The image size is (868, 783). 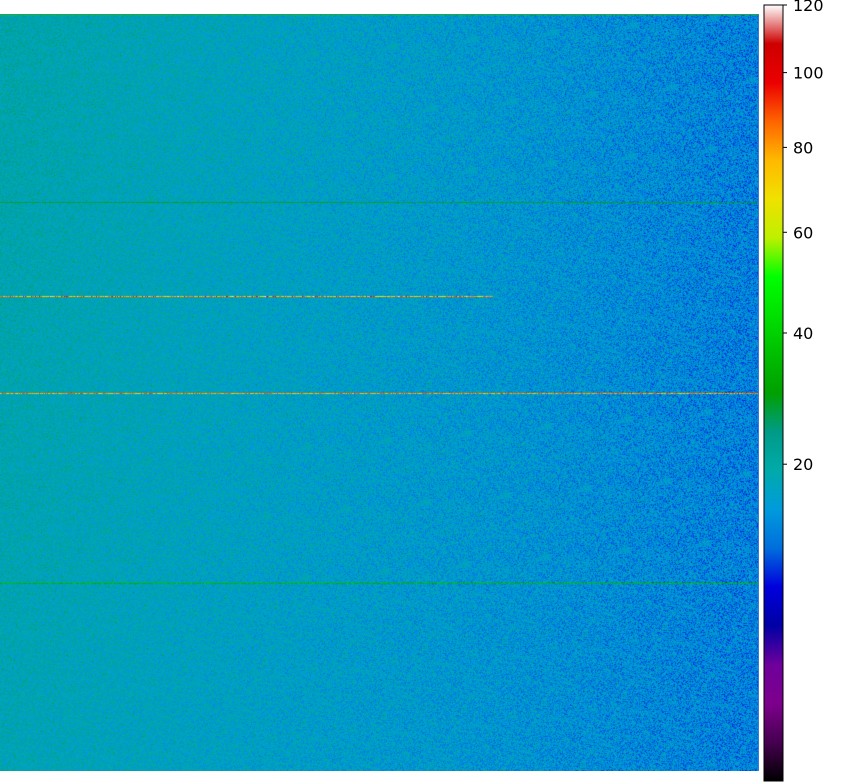 I want to click on colorbar: 20 40 60 80 100 120, so click(x=793, y=391).